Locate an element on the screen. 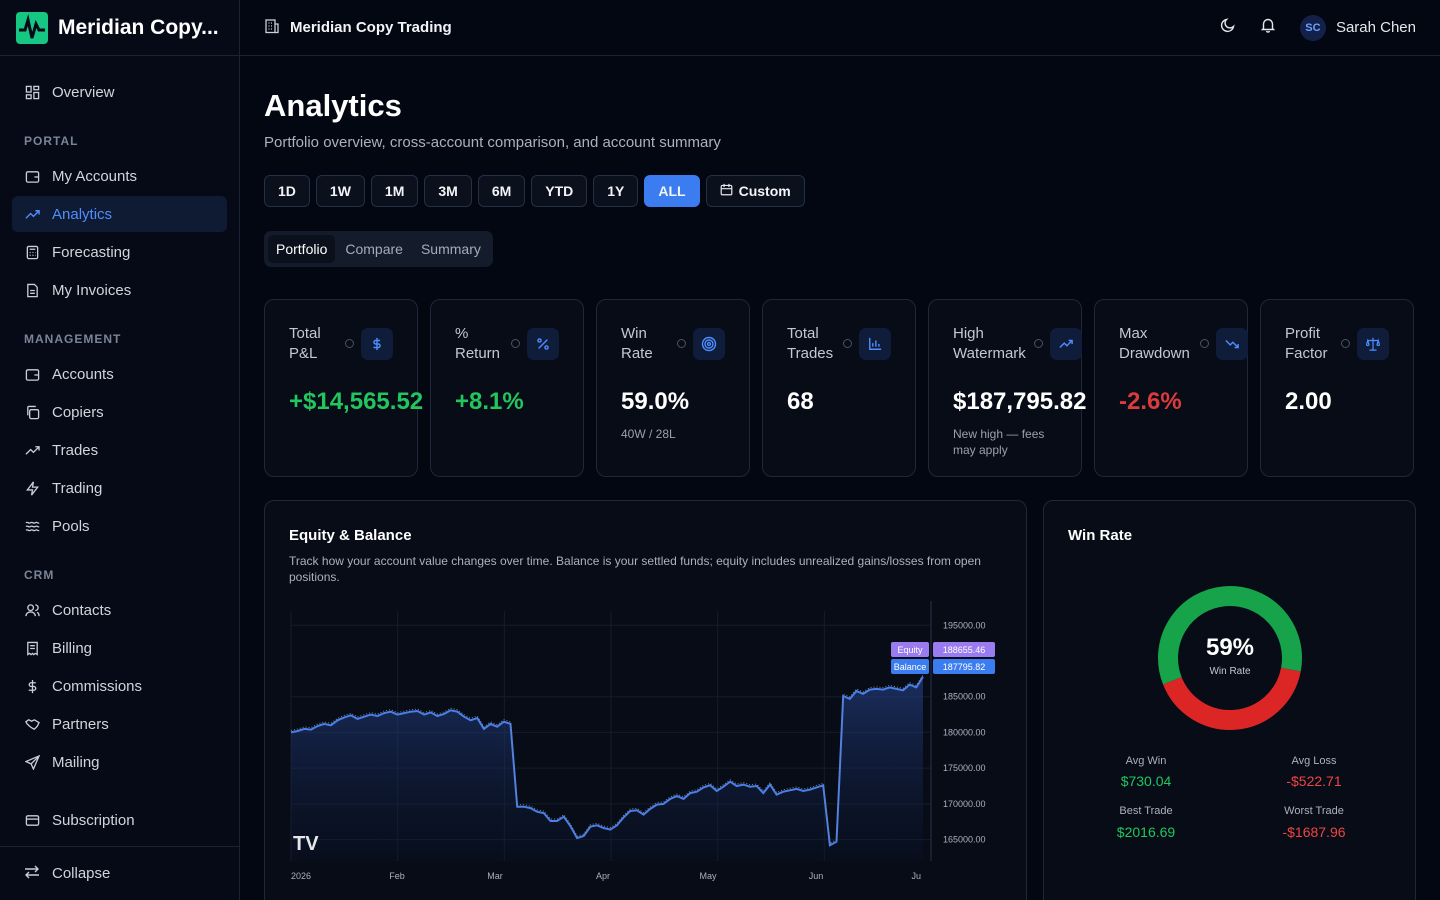 This screenshot has height=900, width=1440. sidebar-item-label: Mailing is located at coordinates (76, 762).